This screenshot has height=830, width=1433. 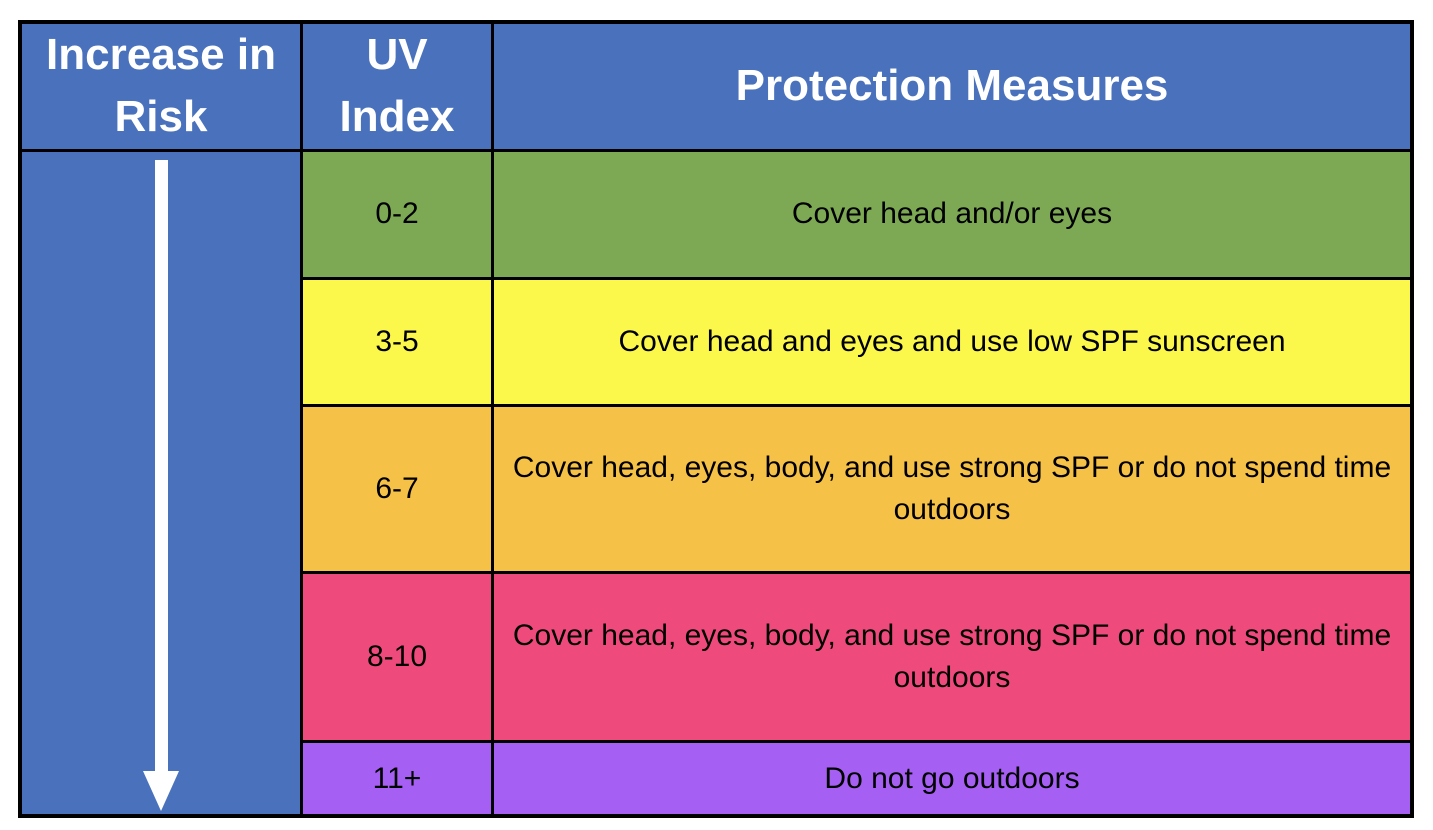 What do you see at coordinates (397, 86) in the screenshot?
I see `header-uv-index: UV Index` at bounding box center [397, 86].